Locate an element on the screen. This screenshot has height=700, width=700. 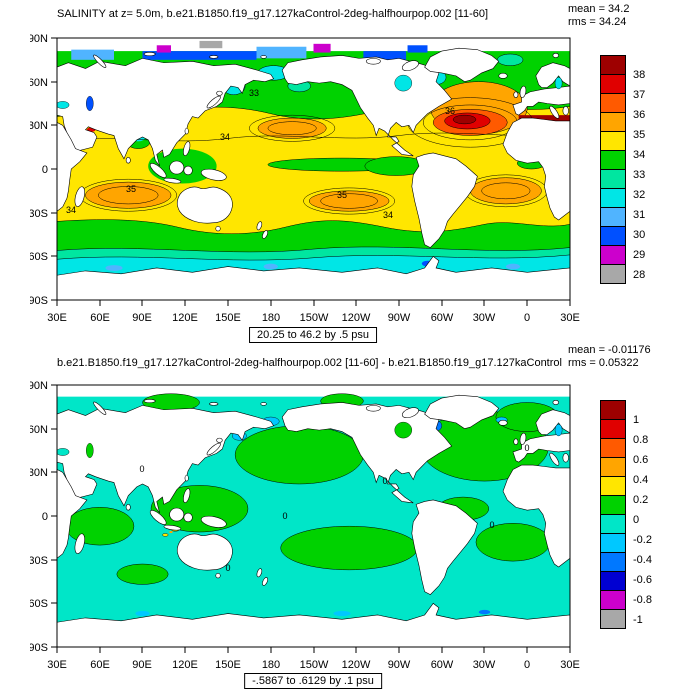
colorbar-tick-label: 30 is located at coordinates (639, 235).